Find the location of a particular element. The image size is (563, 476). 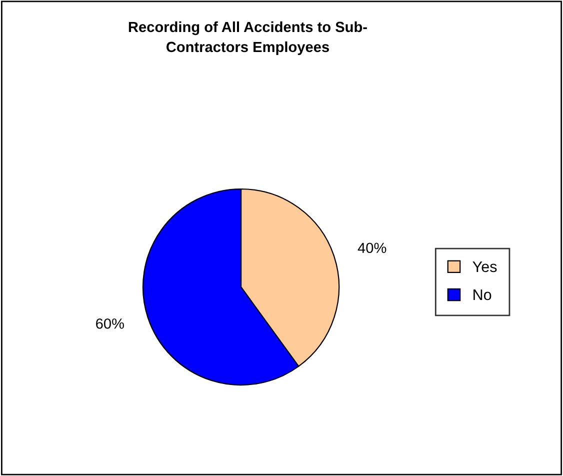

legend-label: No is located at coordinates (483, 295).